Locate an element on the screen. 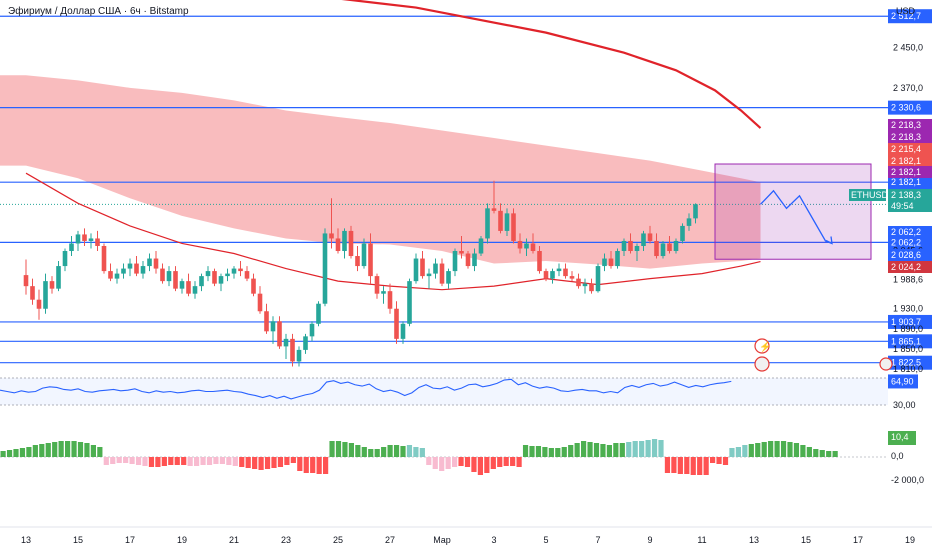 The height and width of the screenshot is (550, 932). range-box is located at coordinates (793, 211).